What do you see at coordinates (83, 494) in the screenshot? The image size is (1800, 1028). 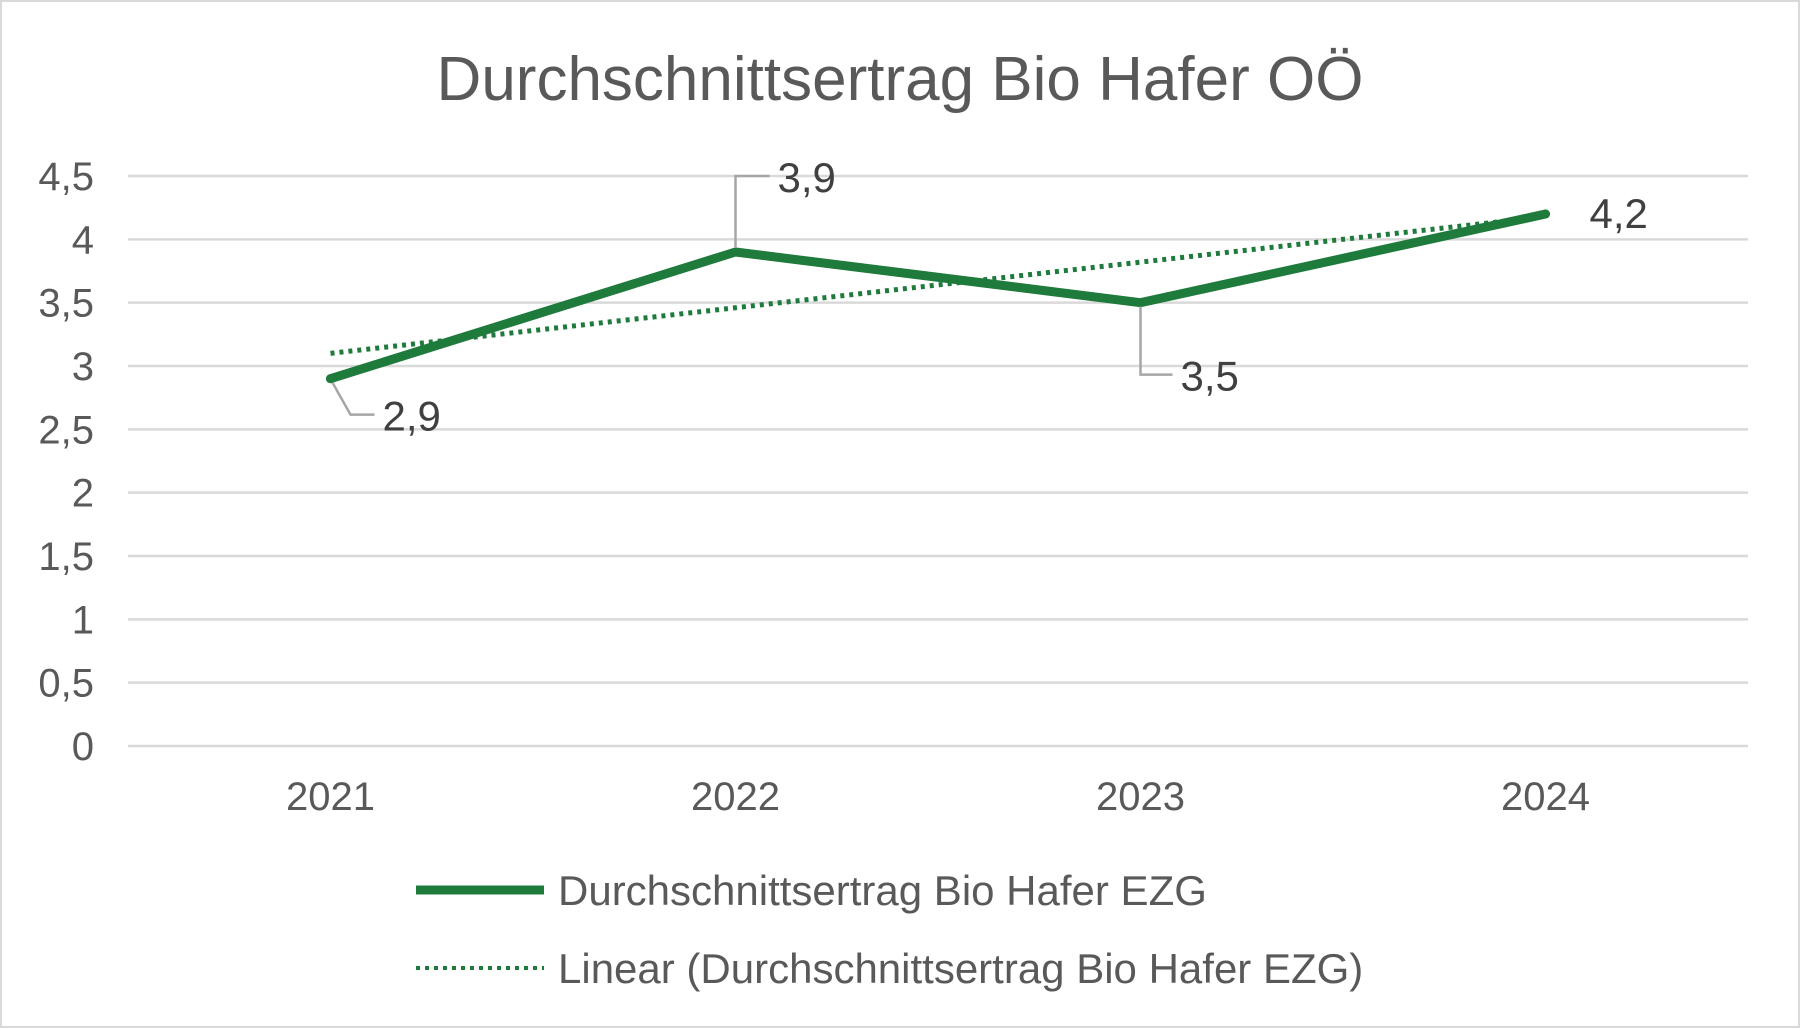 I see `y-tick-label: 2` at bounding box center [83, 494].